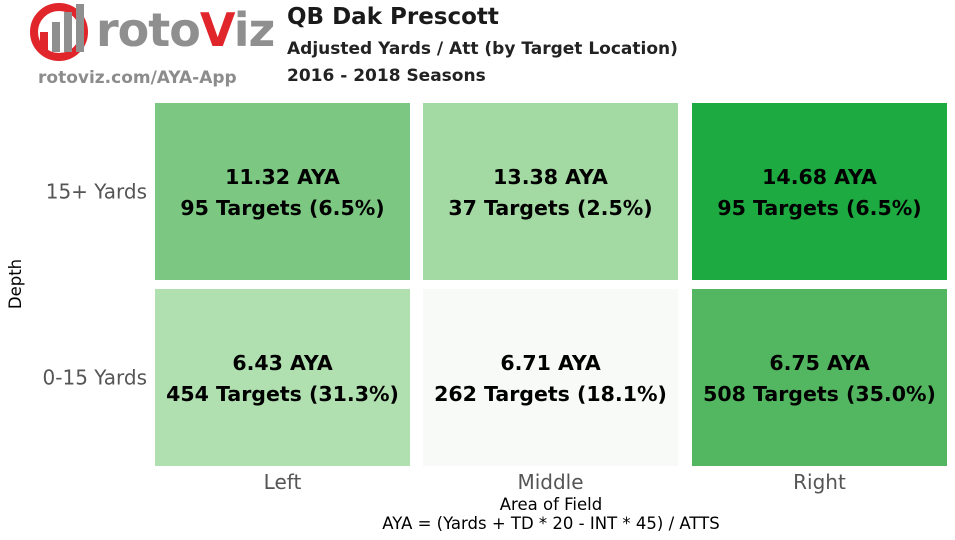 The width and height of the screenshot is (955, 540). What do you see at coordinates (550, 377) in the screenshot?
I see `heatmap-cell-0-15-yards-middle` at bounding box center [550, 377].